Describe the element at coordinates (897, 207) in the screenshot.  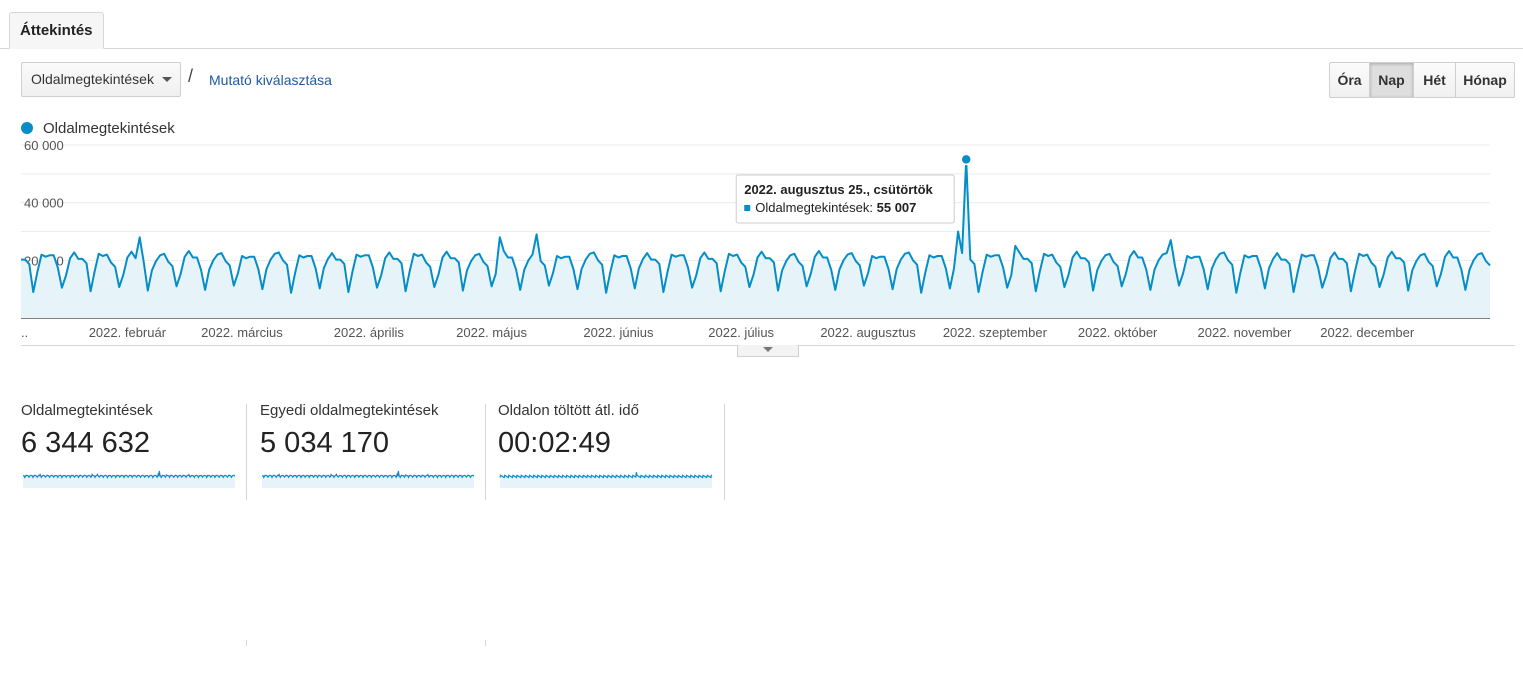
I see `tooltip-value: 55 007` at that location.